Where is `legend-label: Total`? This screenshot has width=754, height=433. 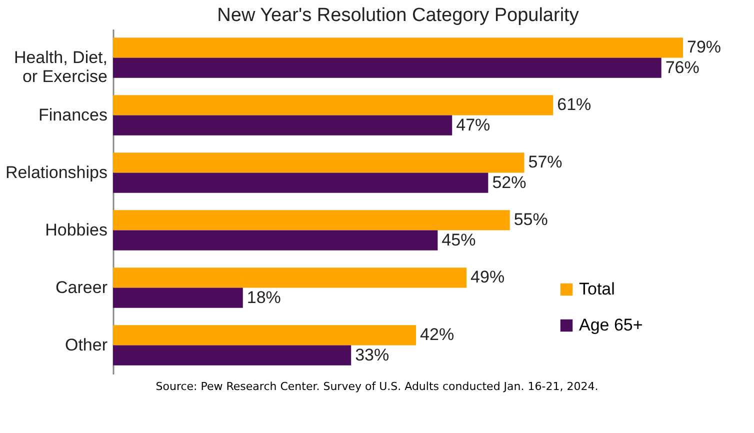
legend-label: Total is located at coordinates (597, 289).